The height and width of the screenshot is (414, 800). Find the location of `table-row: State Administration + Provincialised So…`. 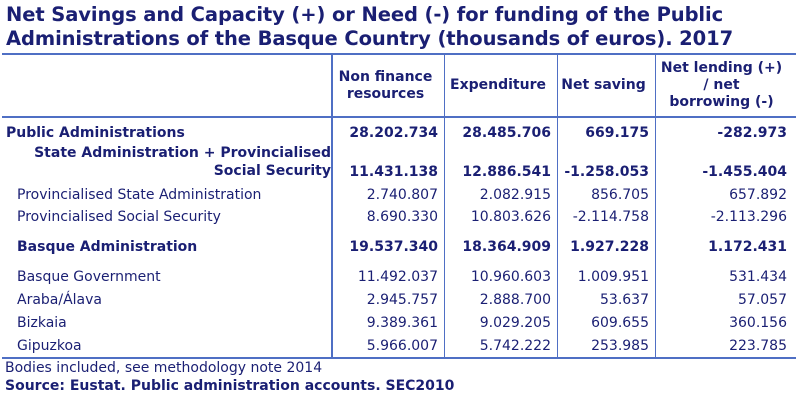

table-row: State Administration + Provincialised So… is located at coordinates (399, 163).